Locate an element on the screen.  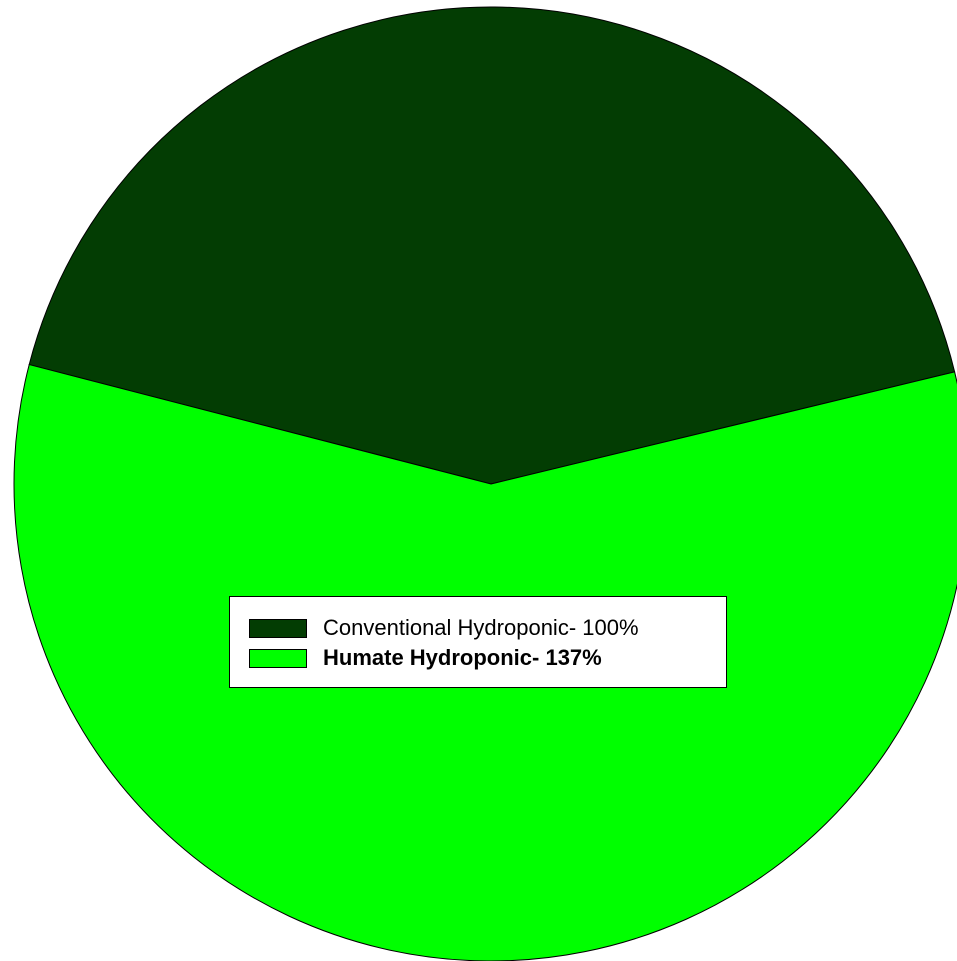
legend-entry-humate-hydroponic: Humate Hydroponic- 137% is located at coordinates (487, 658).